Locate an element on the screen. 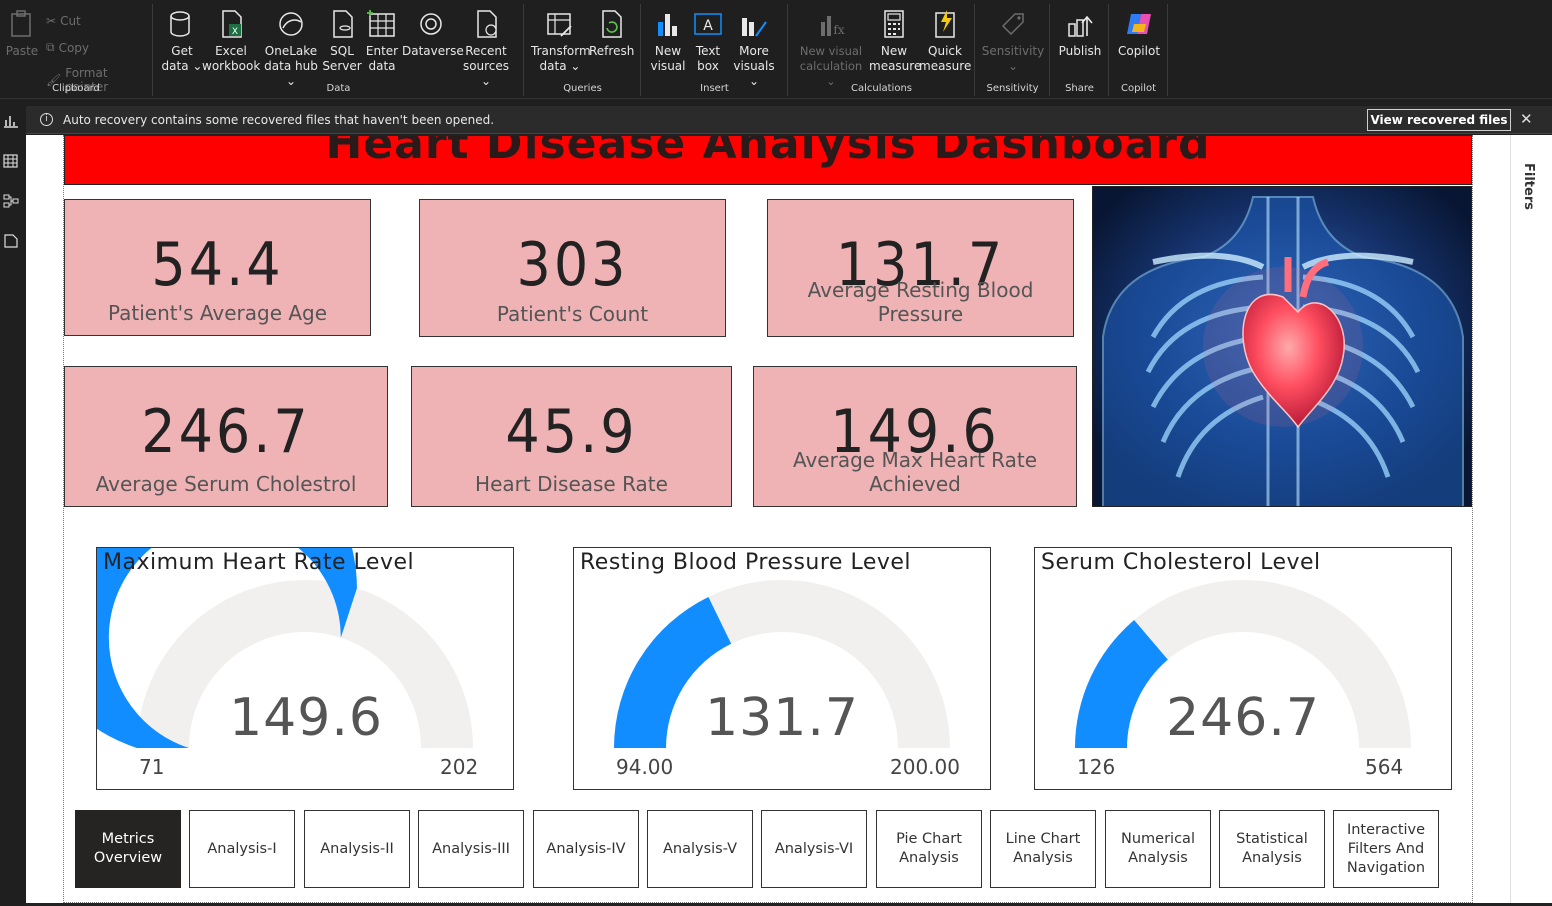  nav-analysis-iv: Analysis-IV is located at coordinates (586, 849).